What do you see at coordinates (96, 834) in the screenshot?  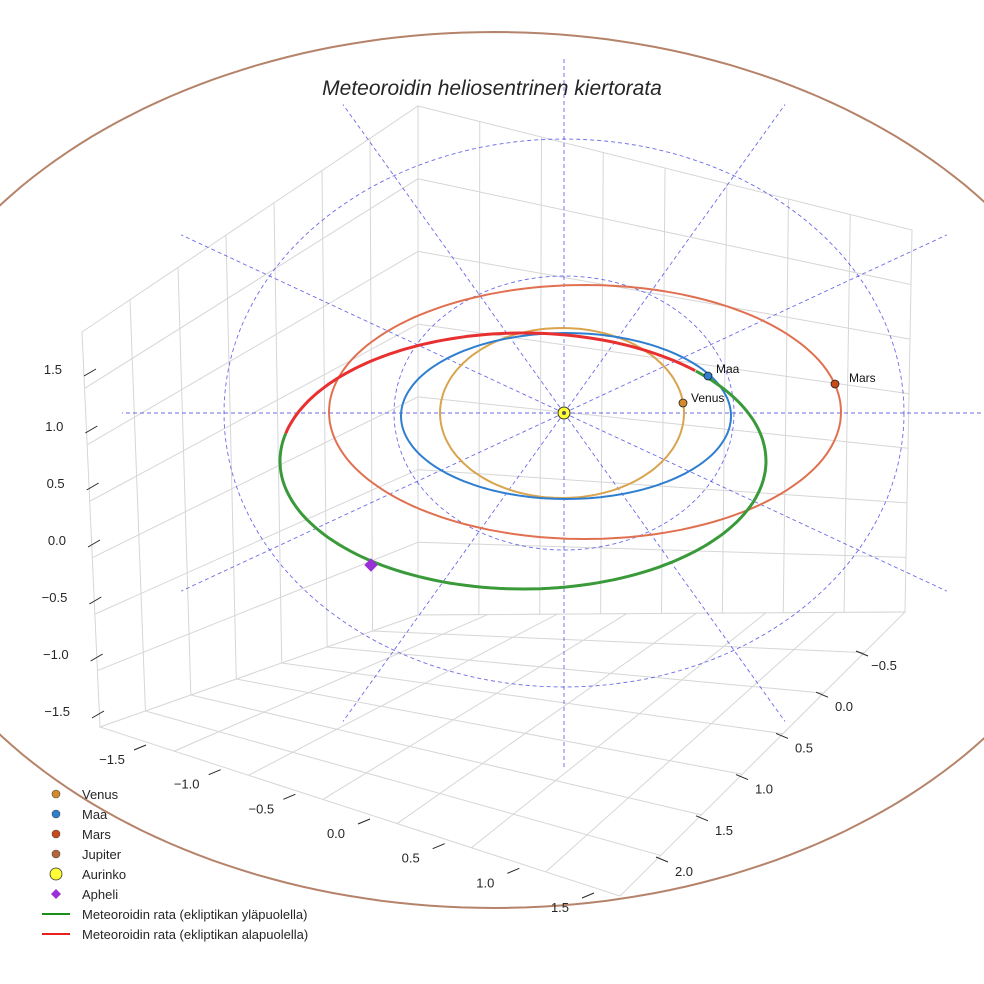 I see `legend-label: Mars` at bounding box center [96, 834].